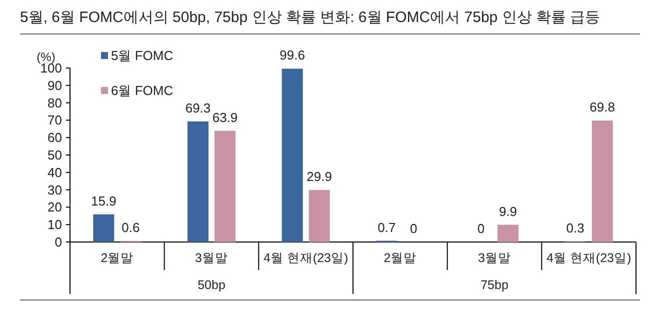  Describe the element at coordinates (142, 55) in the screenshot. I see `legend-label: 5월 FOMC` at that location.